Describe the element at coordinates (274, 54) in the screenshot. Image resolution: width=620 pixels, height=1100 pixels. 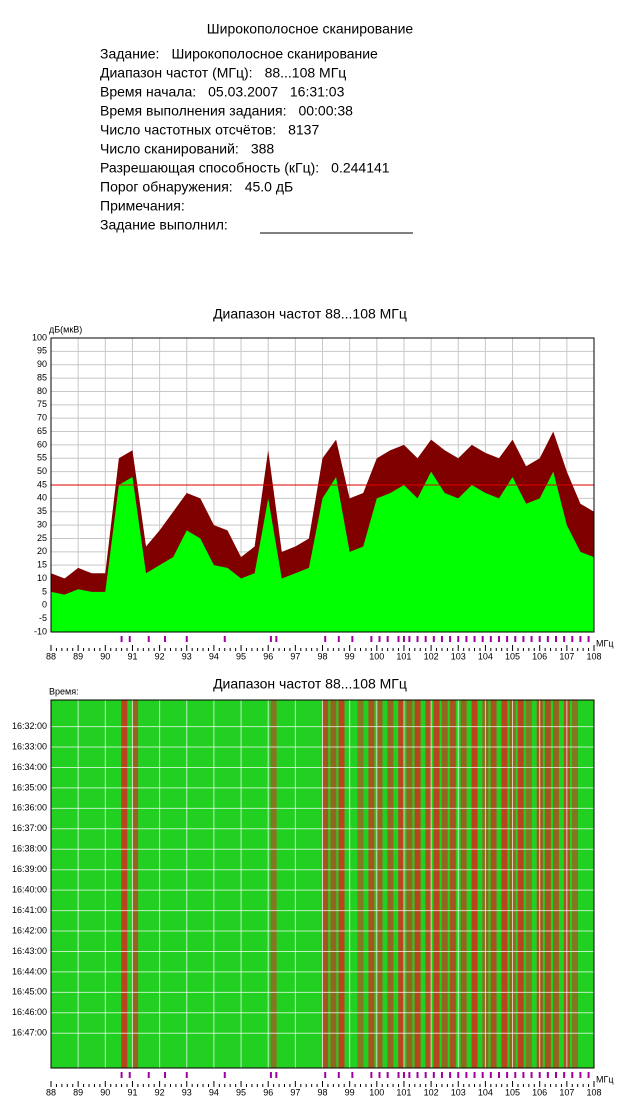
I see `field-value: Широкополосное сканирование` at that location.